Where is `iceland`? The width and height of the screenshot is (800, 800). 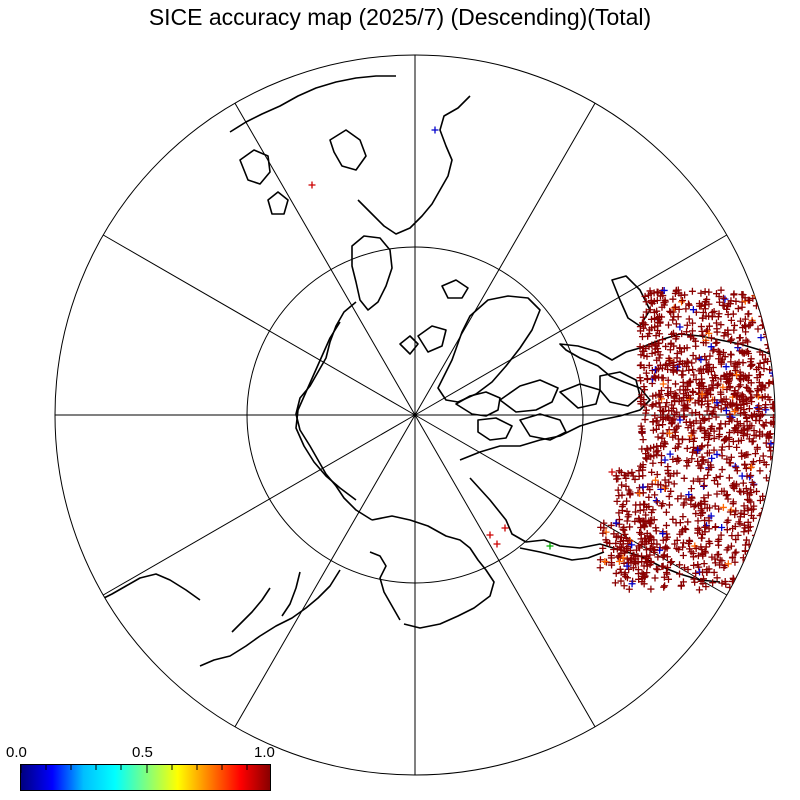
iceland is located at coordinates (455, 289).